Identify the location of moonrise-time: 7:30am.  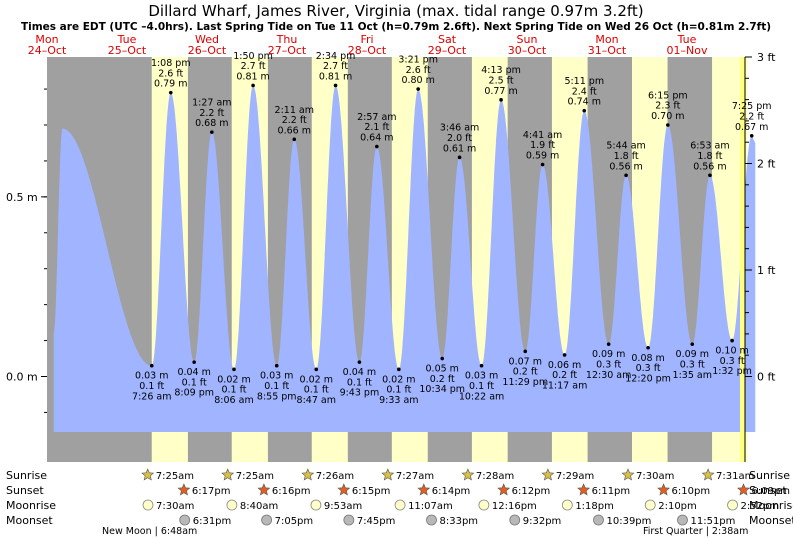
(175, 506).